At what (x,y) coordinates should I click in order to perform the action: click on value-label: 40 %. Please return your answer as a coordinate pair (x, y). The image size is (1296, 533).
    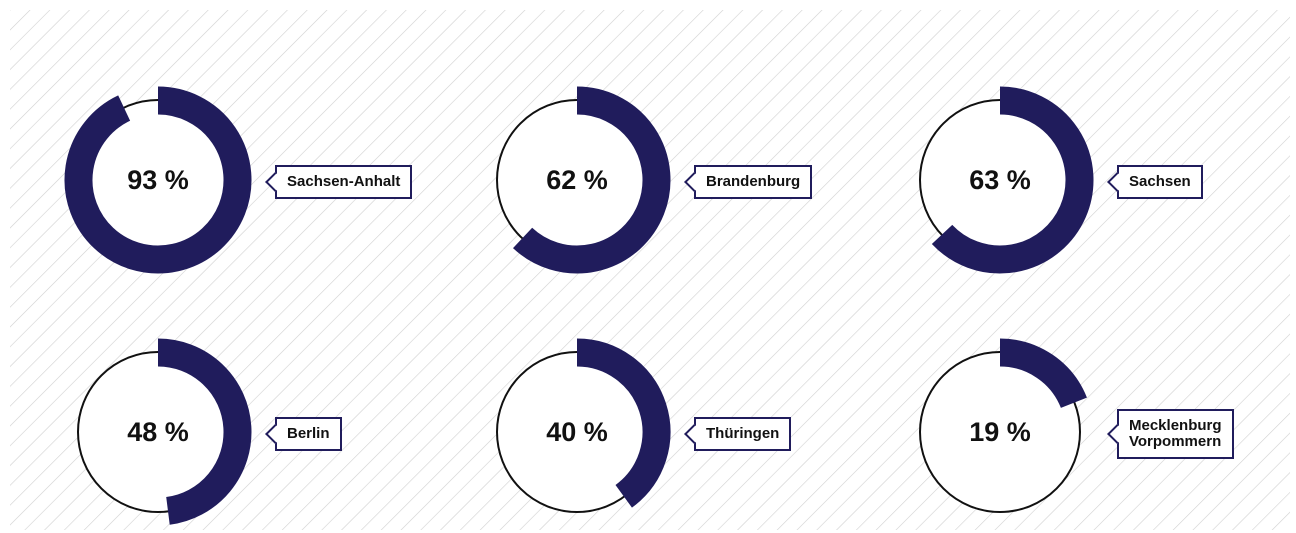
    Looking at the image, I should click on (577, 432).